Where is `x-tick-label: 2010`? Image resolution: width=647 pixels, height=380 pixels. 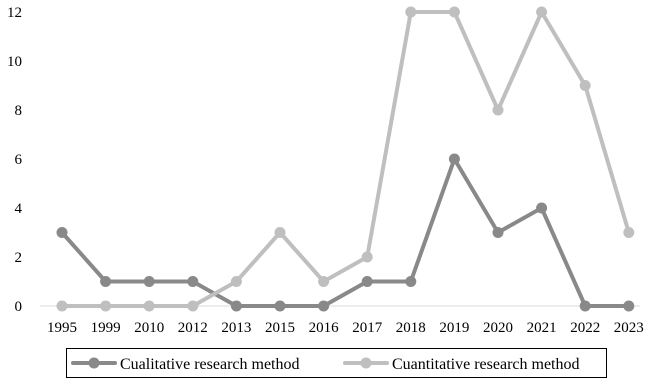
x-tick-label: 2010 is located at coordinates (149, 328).